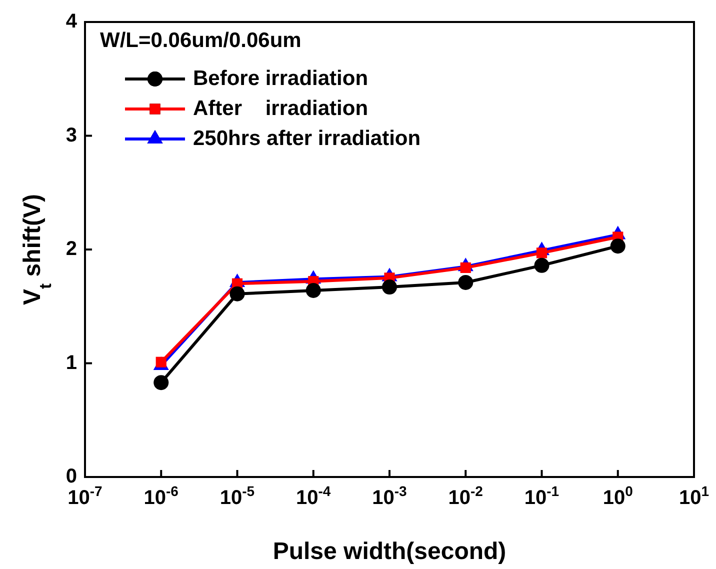 The width and height of the screenshot is (716, 569). Describe the element at coordinates (71, 249) in the screenshot. I see `y-tick-label: 2` at that location.